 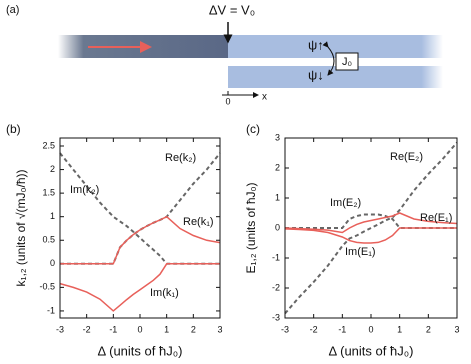 What do you see at coordinates (198, 222) in the screenshot?
I see `series-label: Re(k₁)` at bounding box center [198, 222].